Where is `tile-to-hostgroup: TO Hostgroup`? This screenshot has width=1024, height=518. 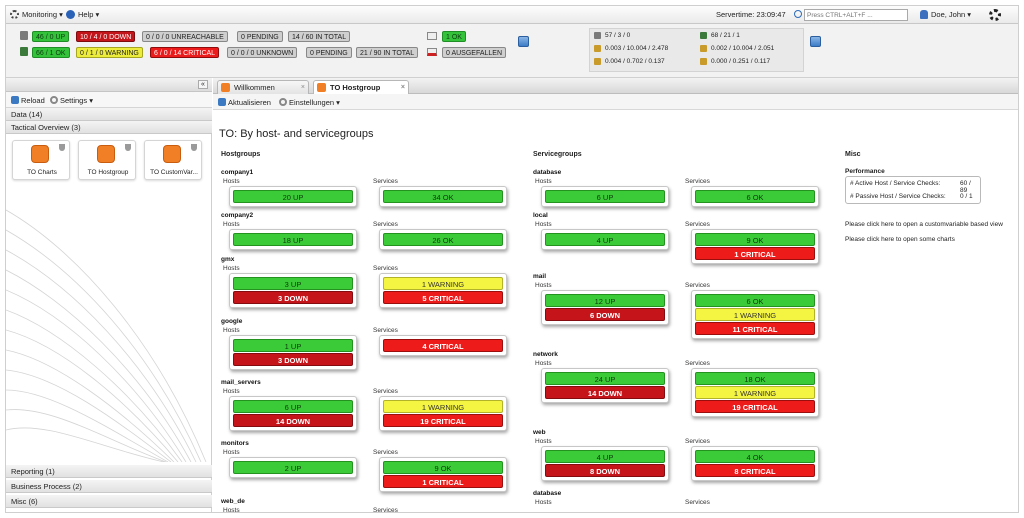
tile-to-hostgroup: TO Hostgroup is located at coordinates (107, 160).